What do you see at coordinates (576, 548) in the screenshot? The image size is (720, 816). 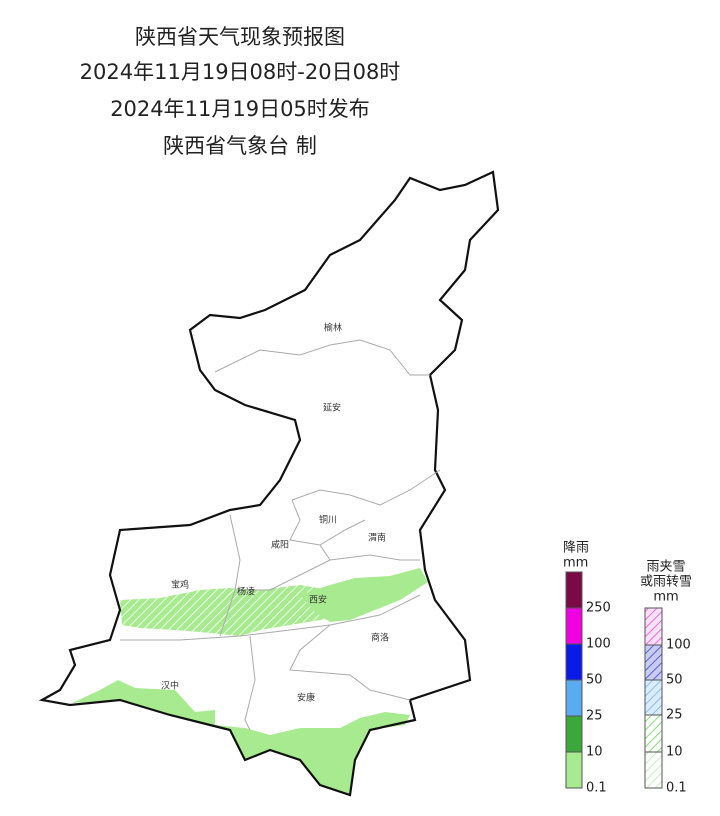 I see `legend-title: 降雨` at bounding box center [576, 548].